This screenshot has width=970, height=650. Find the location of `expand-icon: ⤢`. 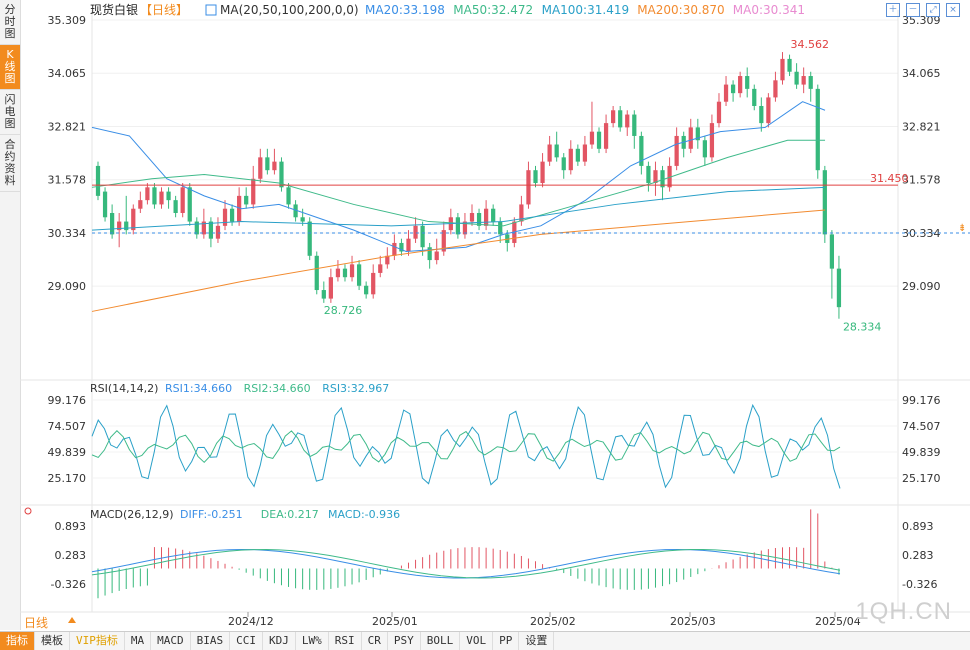

expand-icon: ⤢ is located at coordinates (933, 10).